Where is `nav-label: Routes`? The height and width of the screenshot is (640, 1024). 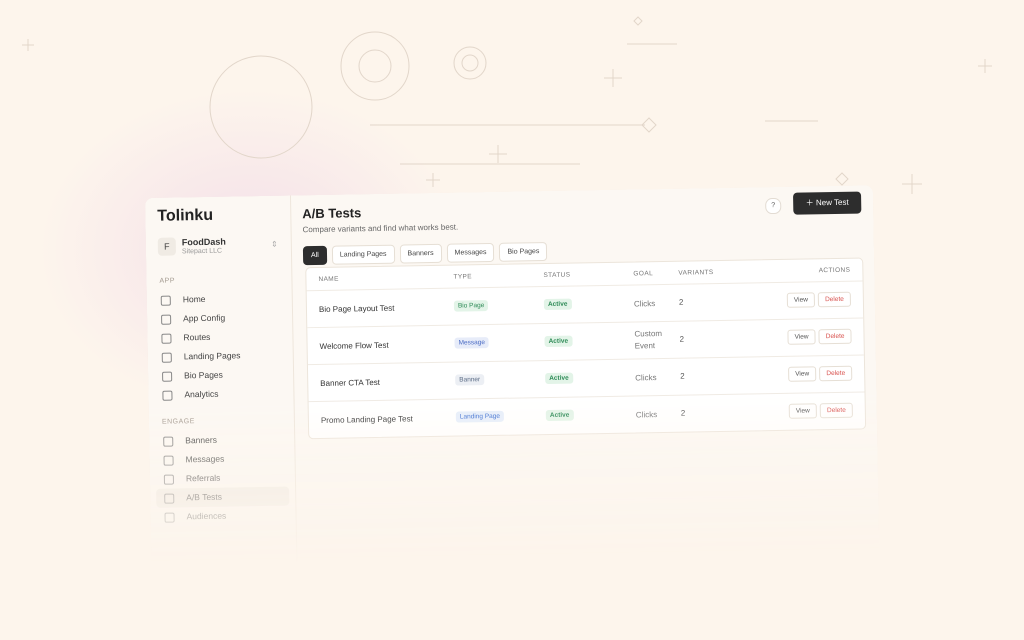
nav-label: Routes is located at coordinates (197, 337).